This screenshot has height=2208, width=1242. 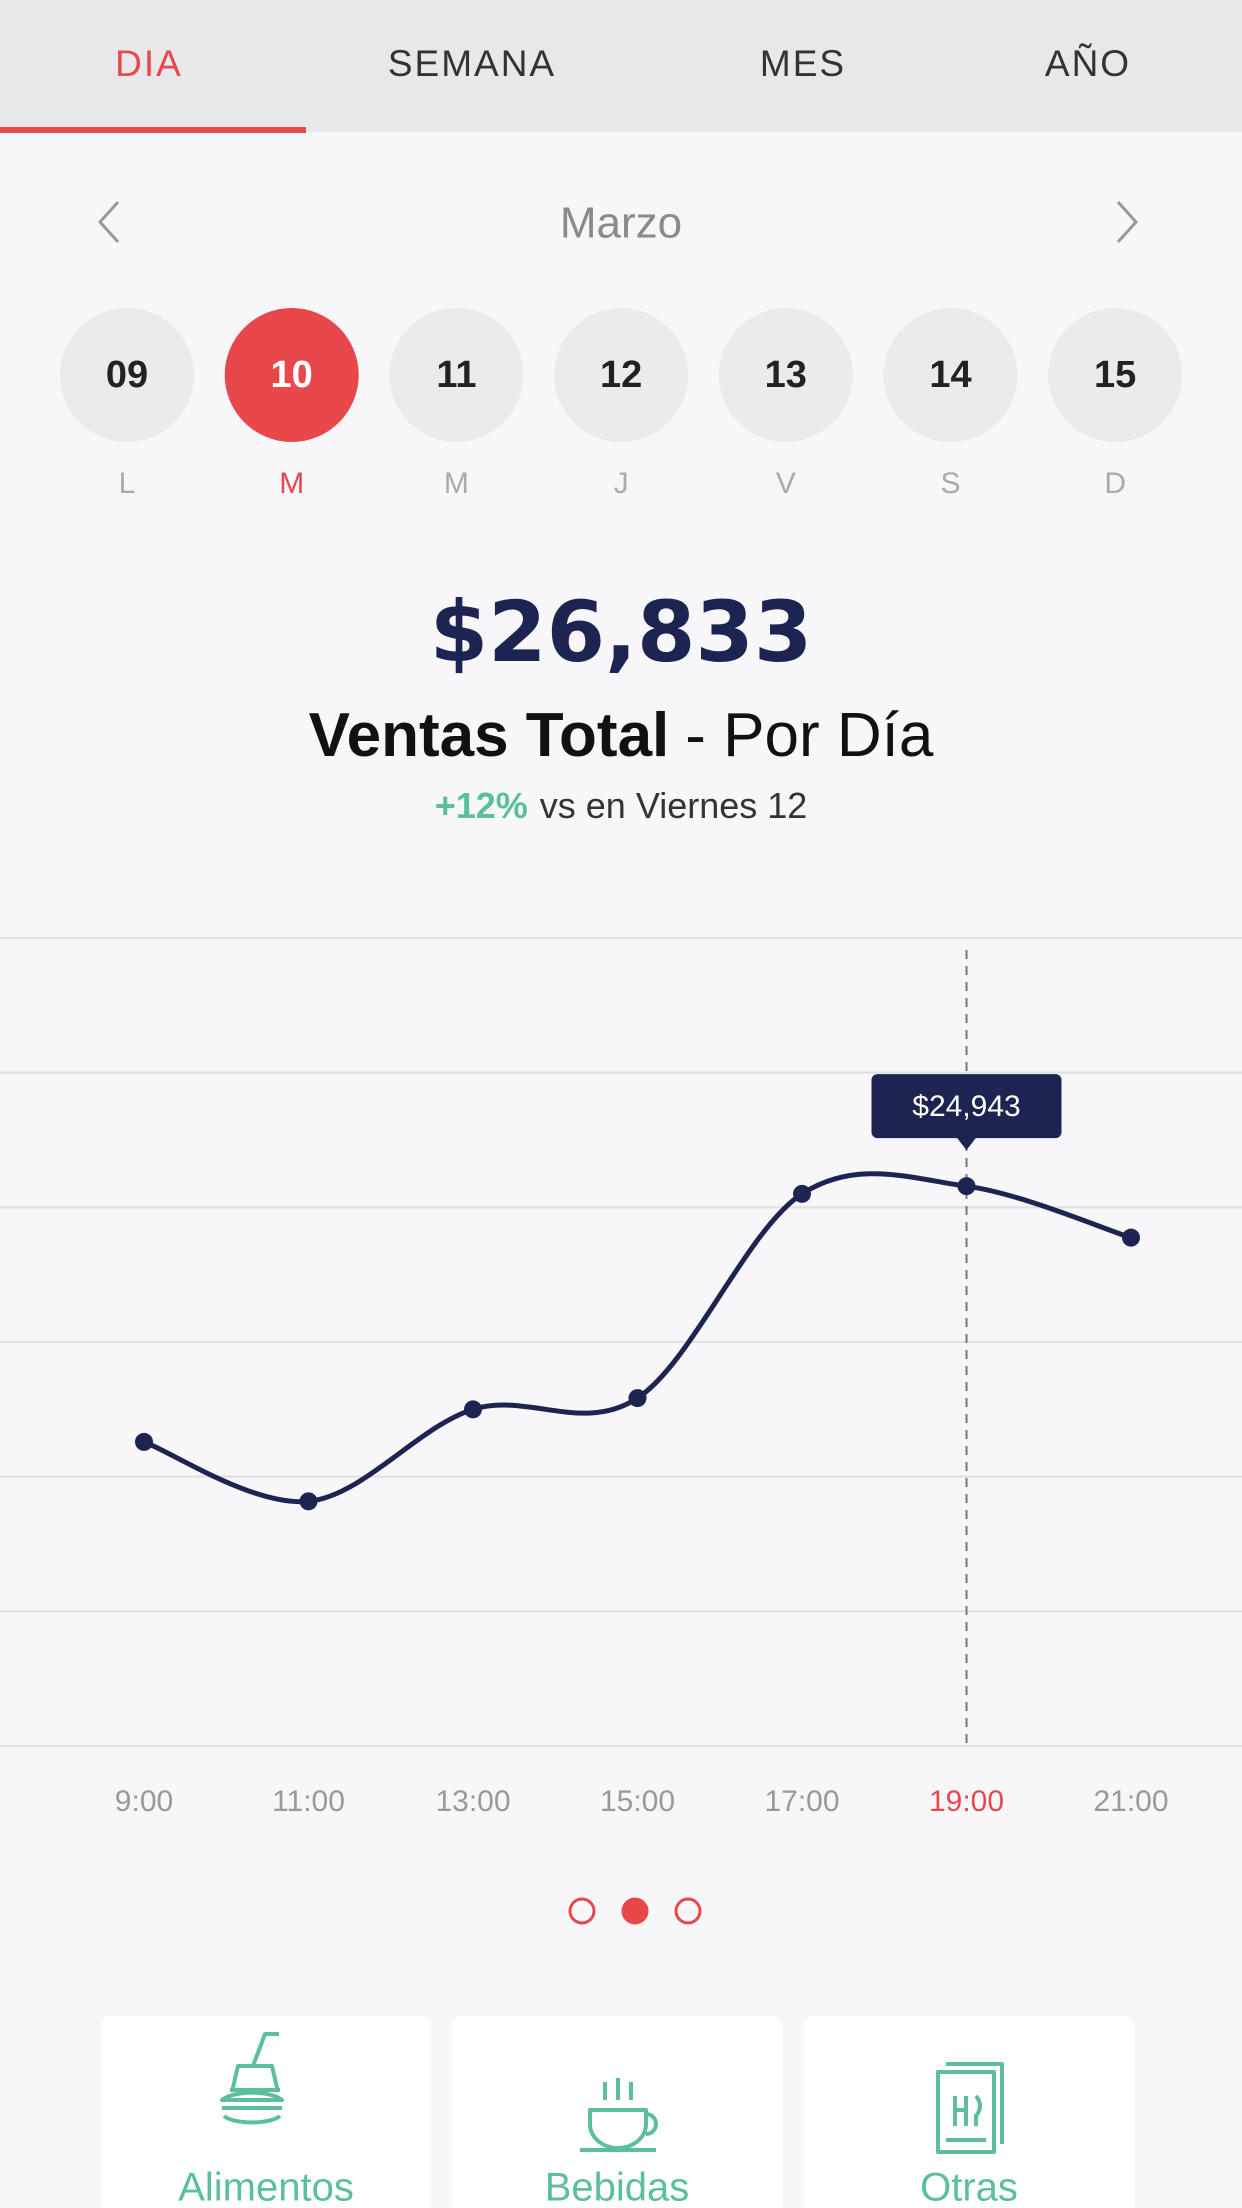 I want to click on tab: DIA, so click(x=149, y=63).